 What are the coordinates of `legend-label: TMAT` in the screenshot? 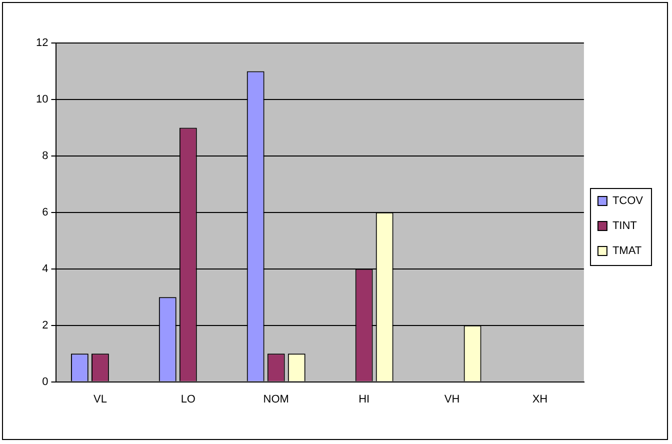 It's located at (627, 251).